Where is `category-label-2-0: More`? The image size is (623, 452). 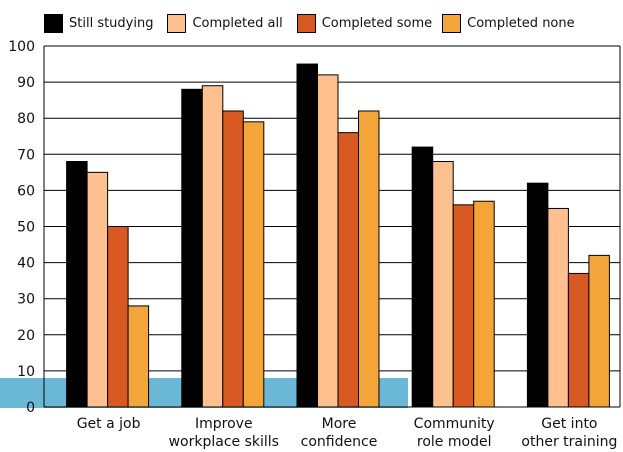 category-label-2-0: More is located at coordinates (339, 424).